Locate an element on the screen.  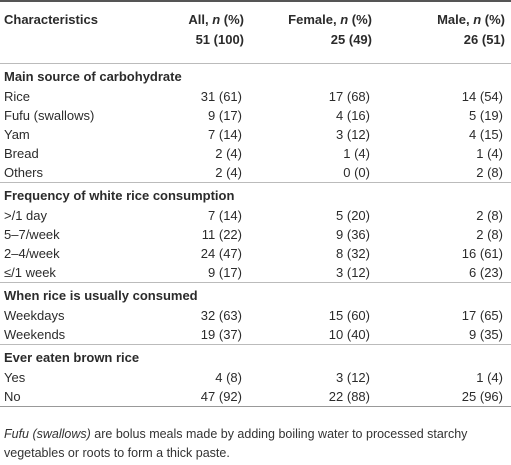
cell: 4 (8) is located at coordinates (228, 377).